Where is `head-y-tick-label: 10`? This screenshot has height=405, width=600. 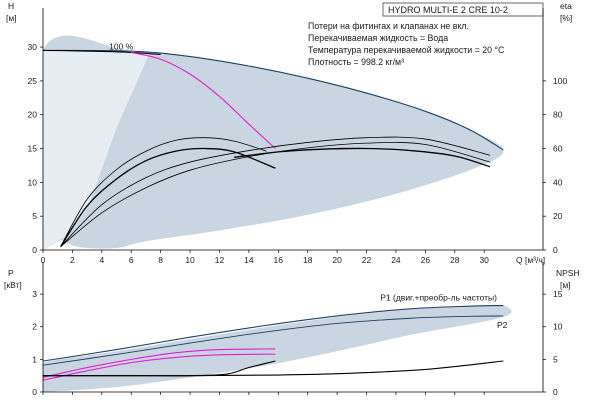
head-y-tick-label: 10 is located at coordinates (33, 182).